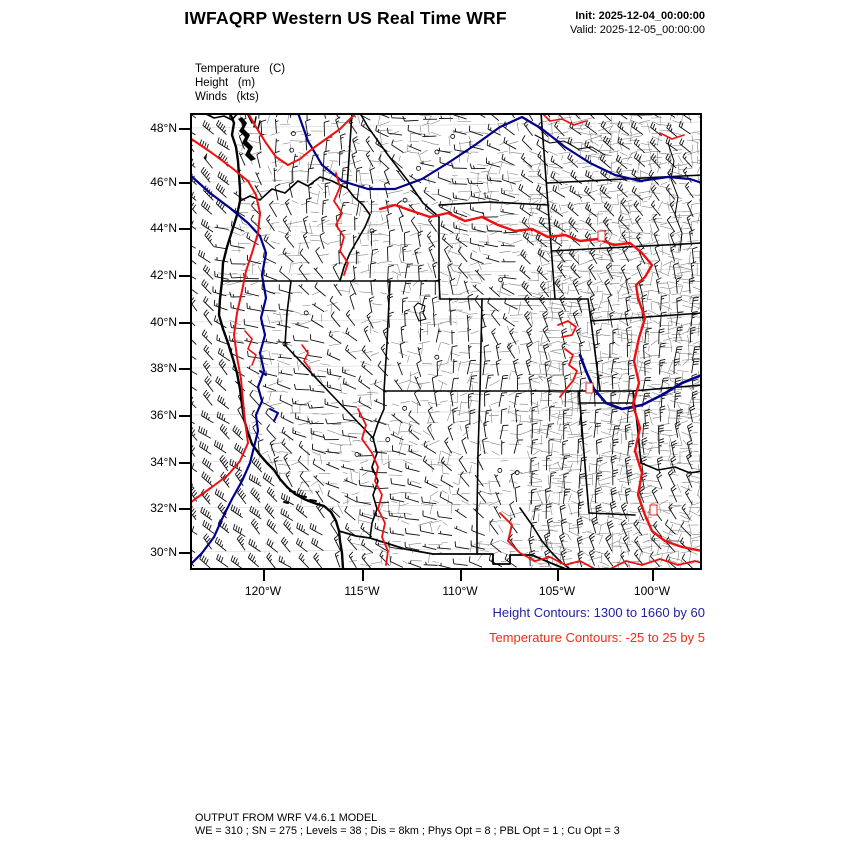  What do you see at coordinates (240, 69) in the screenshot?
I see `legend-line: Temperature (C)` at bounding box center [240, 69].